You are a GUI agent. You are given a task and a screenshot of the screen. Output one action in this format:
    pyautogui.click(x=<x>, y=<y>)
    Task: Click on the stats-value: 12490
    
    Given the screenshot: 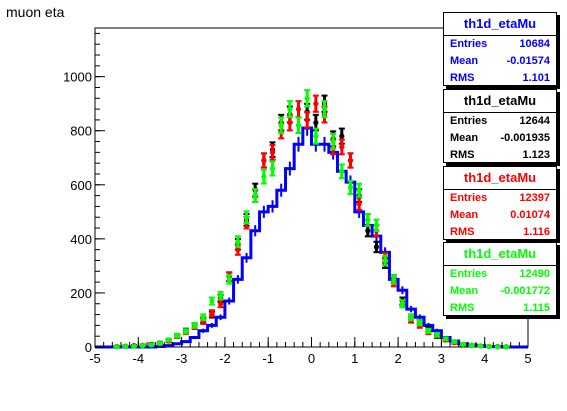 What is the action you would take?
    pyautogui.click(x=534, y=274)
    